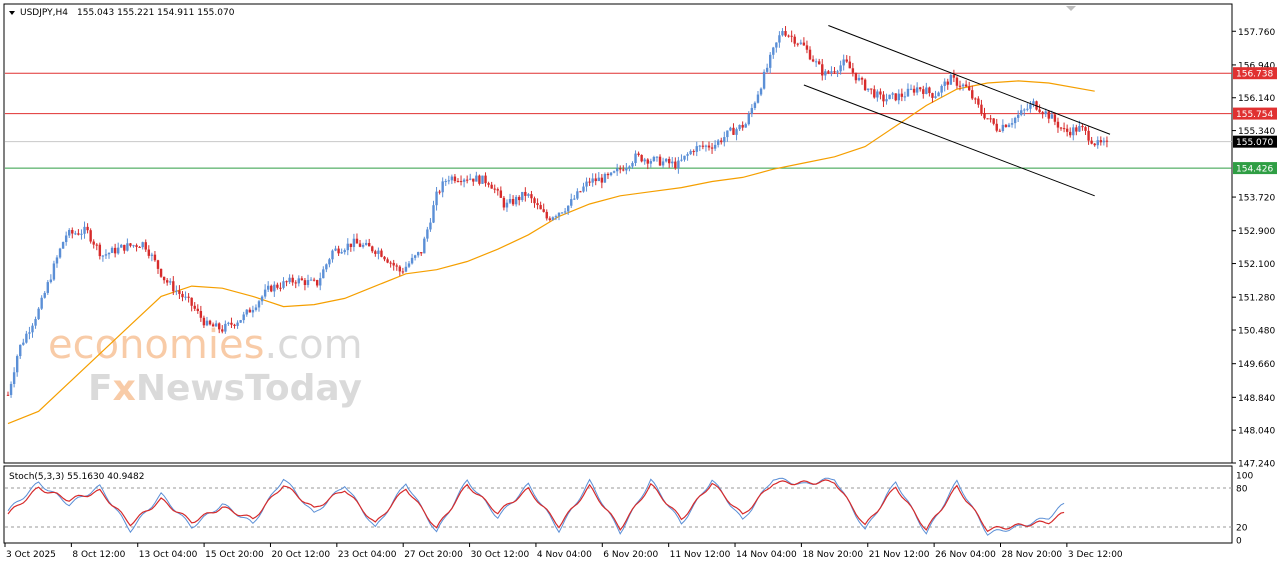 Image resolution: width=1280 pixels, height=567 pixels. Describe the element at coordinates (12, 13) in the screenshot. I see `dropdown-arrow-icon` at that location.